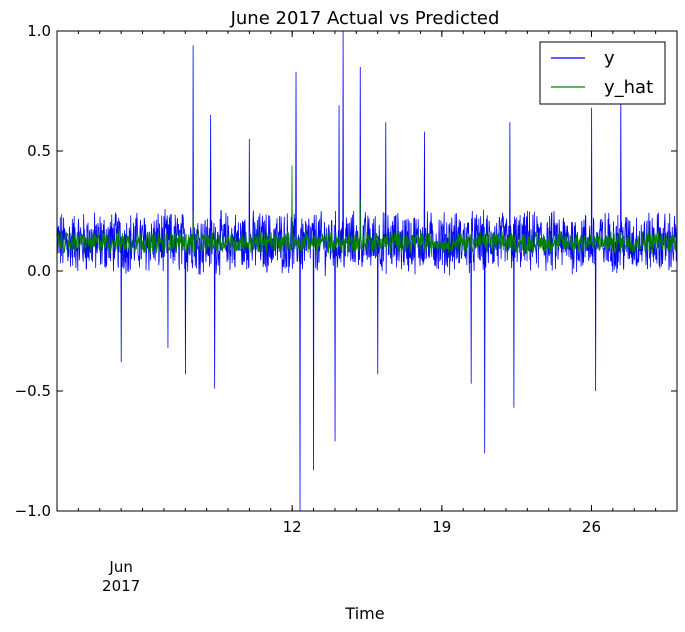  I want to click on x-axis-label: Time, so click(364, 613).